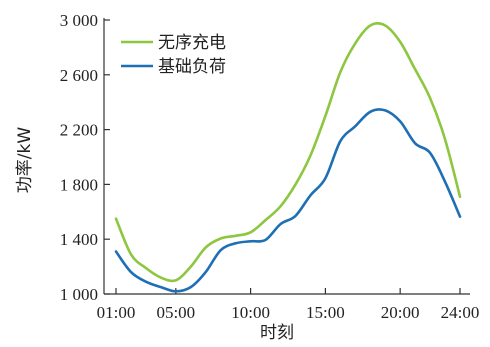 The image size is (490, 347). I want to click on y-axis-label: 功率/kW, so click(25, 160).